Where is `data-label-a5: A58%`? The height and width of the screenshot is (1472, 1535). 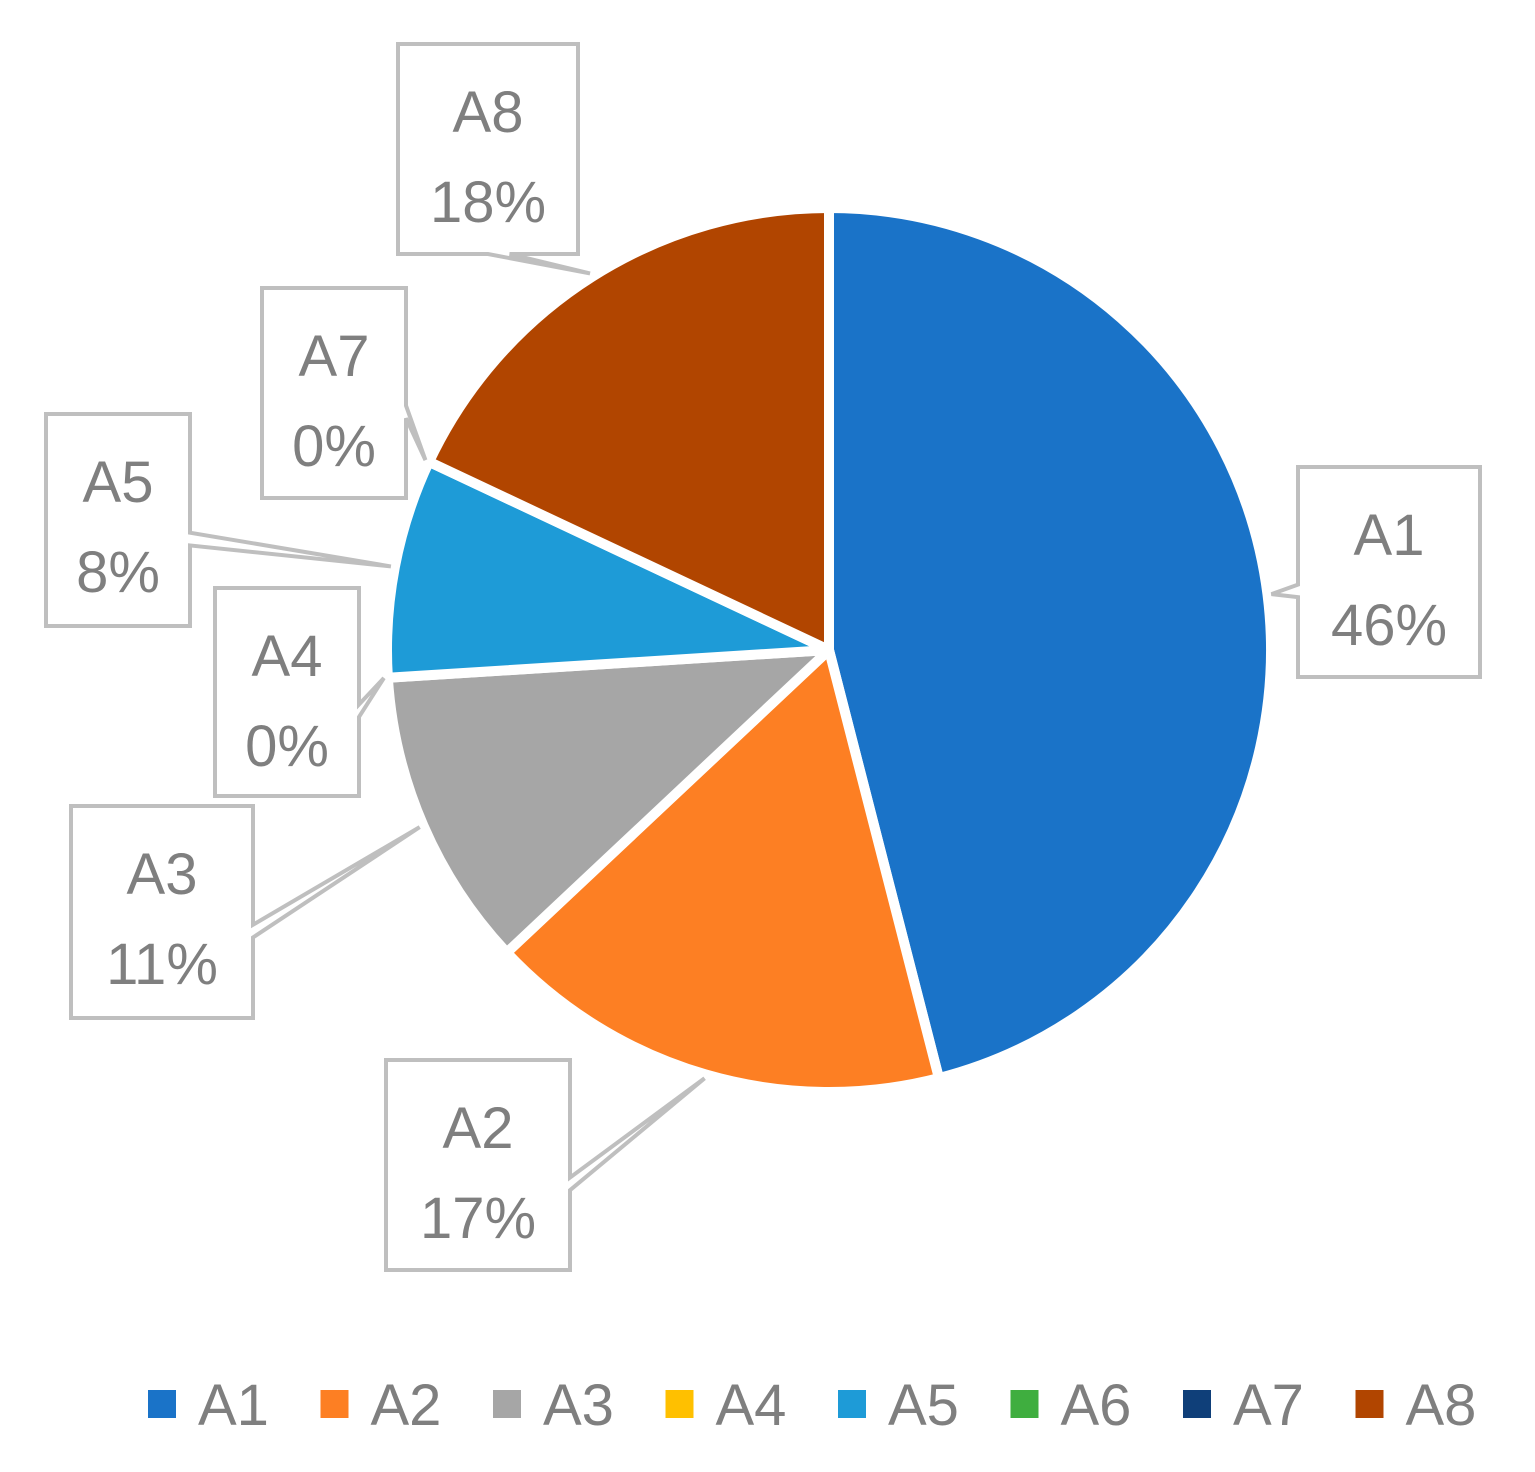 data-label-a5: A58% is located at coordinates (218, 520).